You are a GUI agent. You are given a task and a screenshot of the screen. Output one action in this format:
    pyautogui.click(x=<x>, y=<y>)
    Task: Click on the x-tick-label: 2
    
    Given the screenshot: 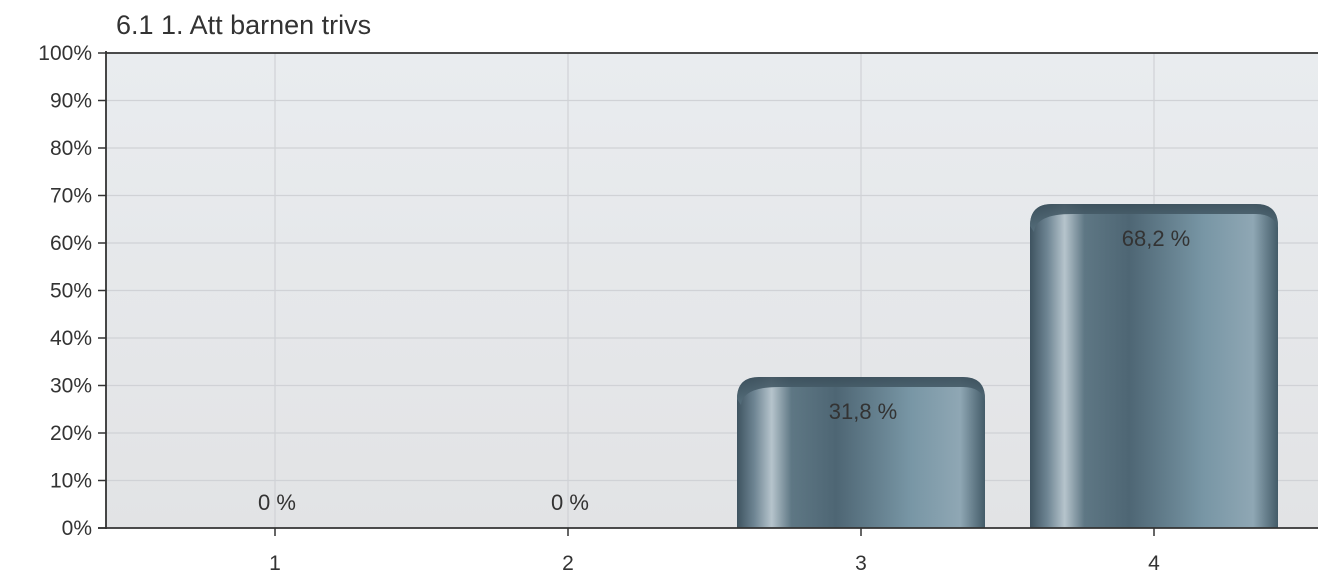 What is the action you would take?
    pyautogui.click(x=568, y=563)
    